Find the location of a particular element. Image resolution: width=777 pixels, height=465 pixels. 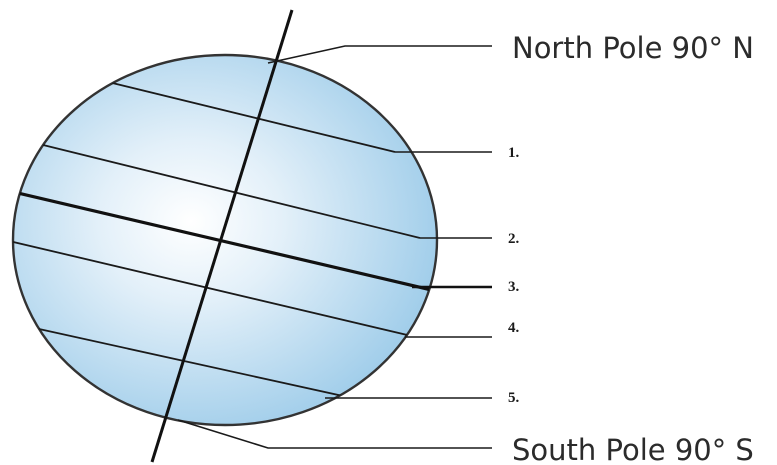

south-pole-leader is located at coordinates (334, 434).